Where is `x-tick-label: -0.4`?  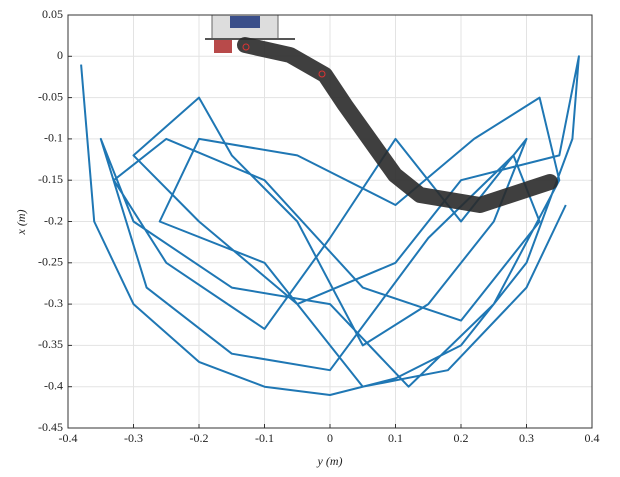 x-tick-label: -0.4 is located at coordinates (68, 438).